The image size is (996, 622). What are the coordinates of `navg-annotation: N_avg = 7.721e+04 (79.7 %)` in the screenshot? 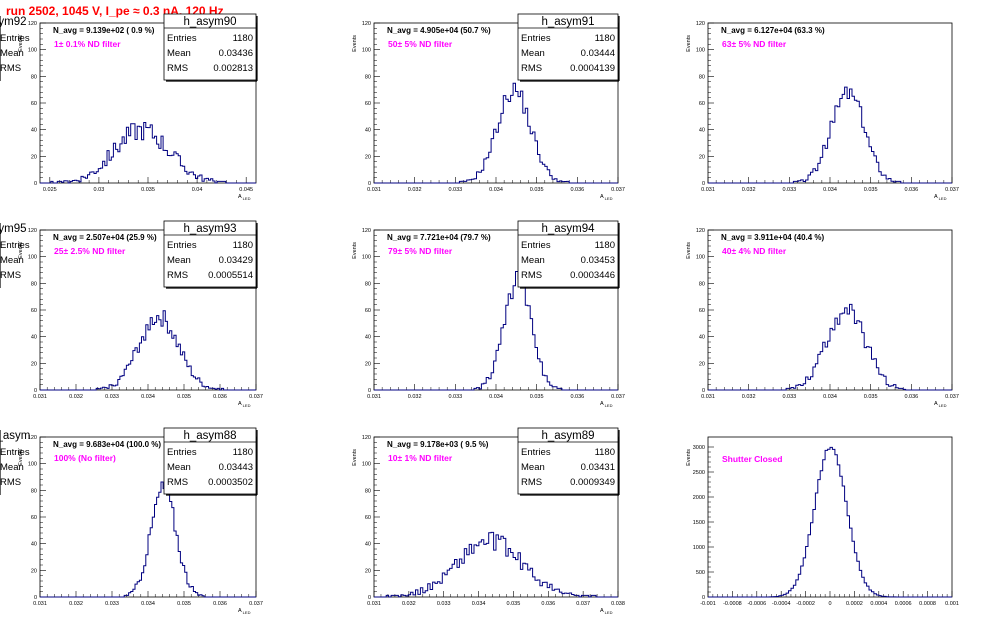 It's located at (439, 237).